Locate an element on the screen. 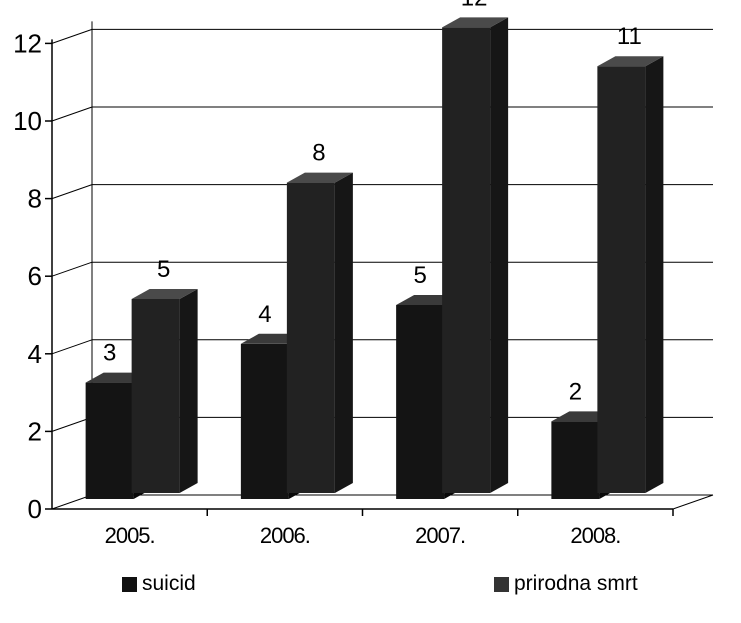 The image size is (741, 623). legend-item-suicid: suicid is located at coordinates (159, 584).